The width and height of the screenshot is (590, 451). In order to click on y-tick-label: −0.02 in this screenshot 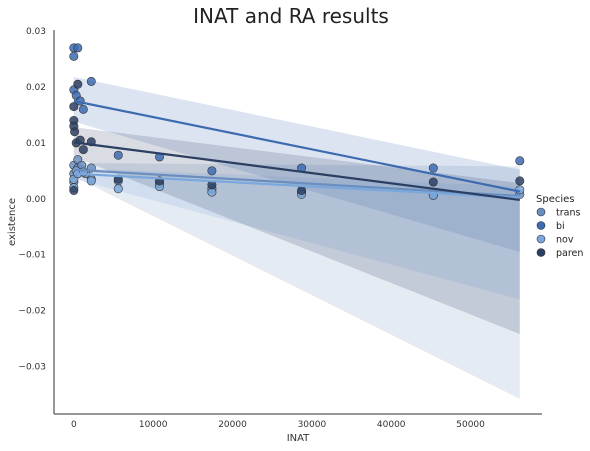, I will do `click(32, 312)`.